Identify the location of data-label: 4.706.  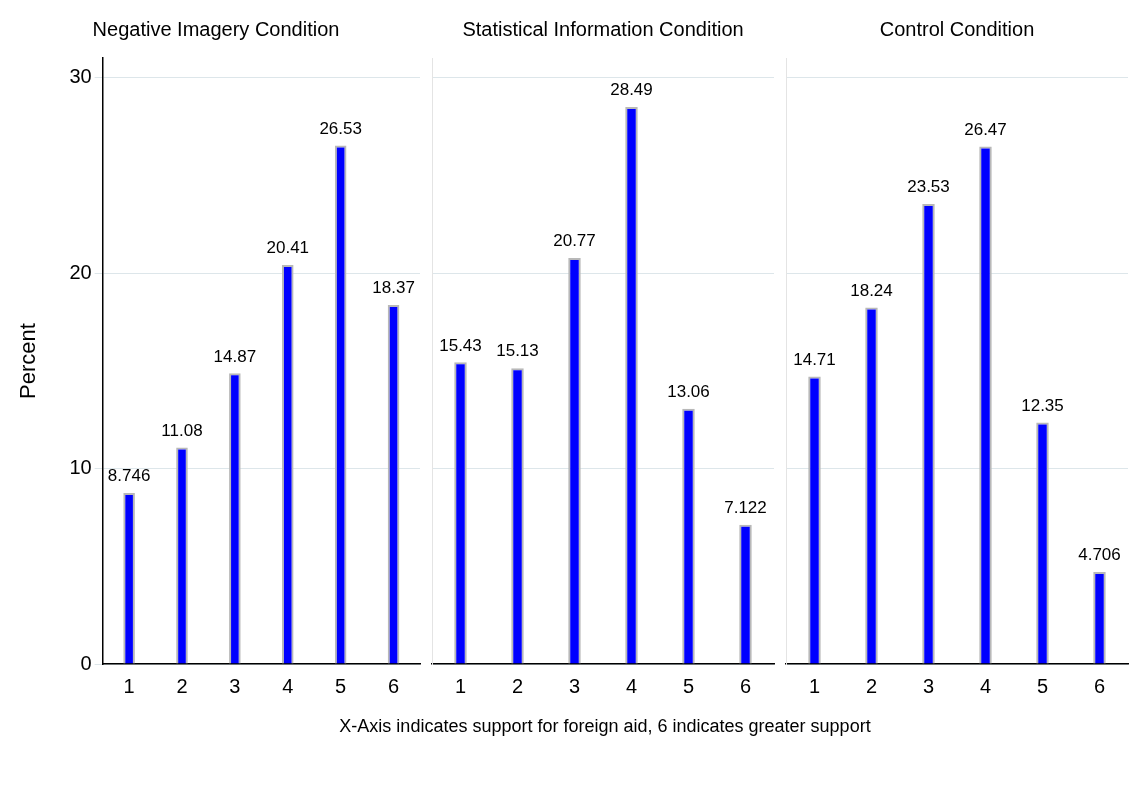
(1099, 555).